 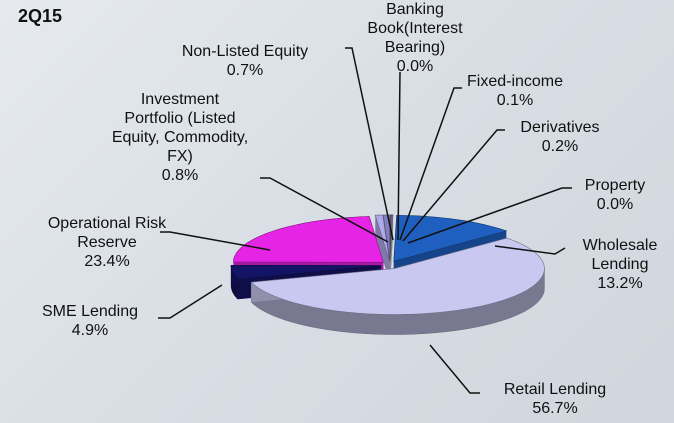 I want to click on category: Operational Risk Reserve, so click(x=107, y=233).